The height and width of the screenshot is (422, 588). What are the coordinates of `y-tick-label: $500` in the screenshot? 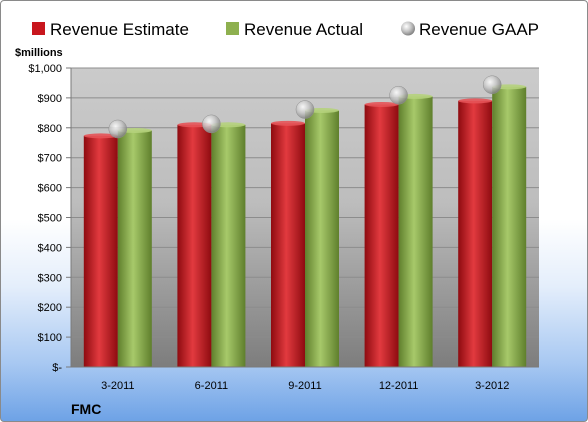 It's located at (50, 219).